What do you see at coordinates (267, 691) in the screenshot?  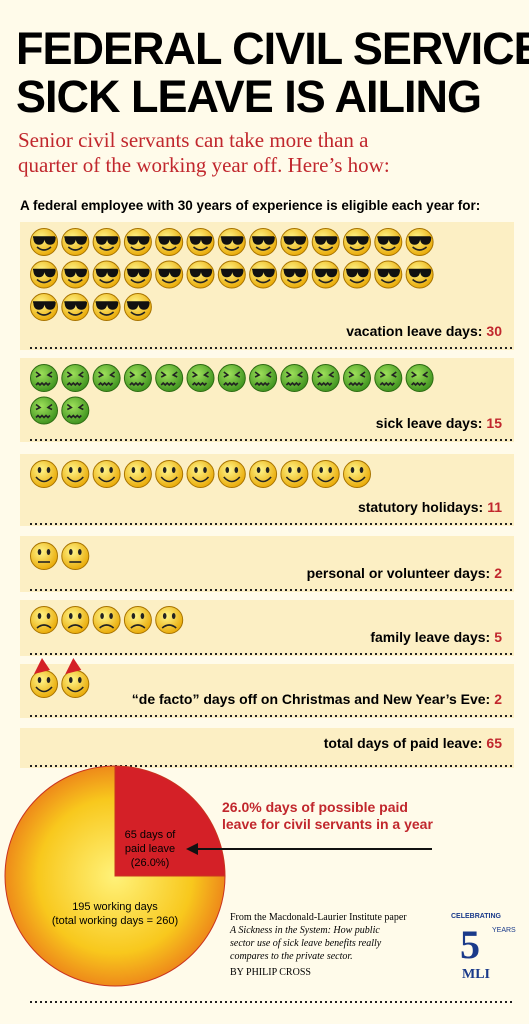 I see `panel` at bounding box center [267, 691].